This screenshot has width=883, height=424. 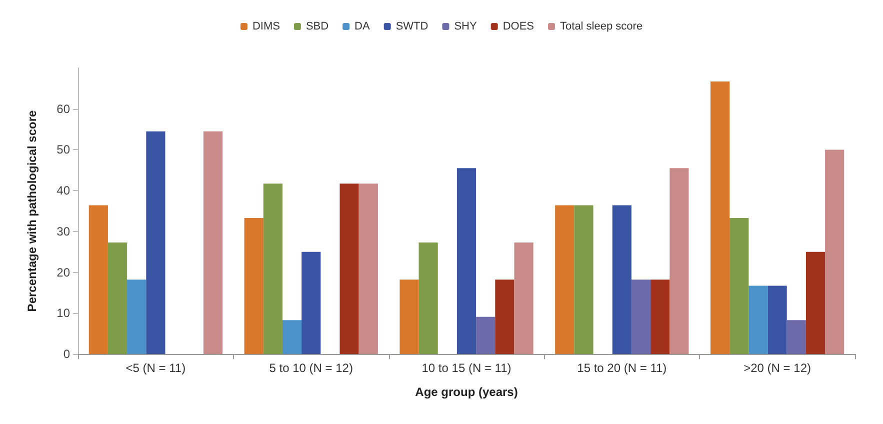 What do you see at coordinates (63, 231) in the screenshot?
I see `y-tick-label: 30` at bounding box center [63, 231].